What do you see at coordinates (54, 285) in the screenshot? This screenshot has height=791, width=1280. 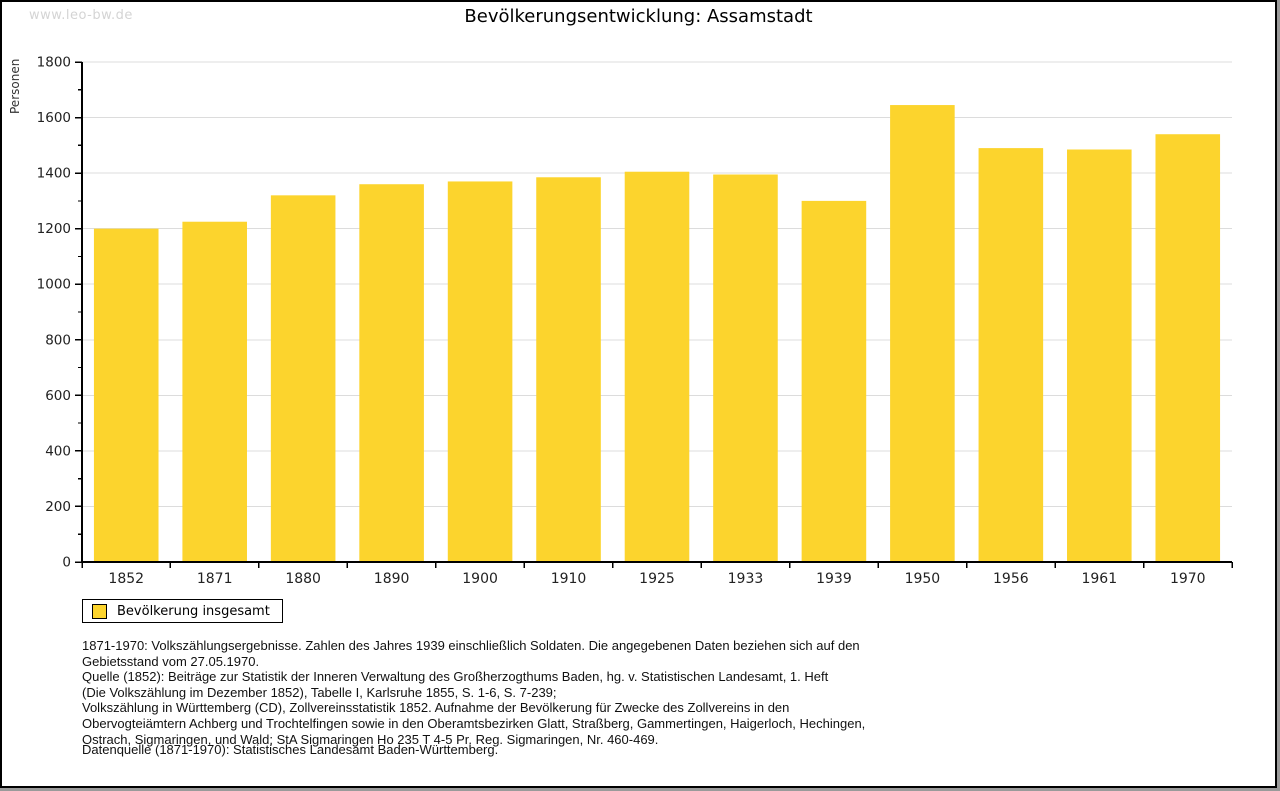 I see `svg-text: 1000` at bounding box center [54, 285].